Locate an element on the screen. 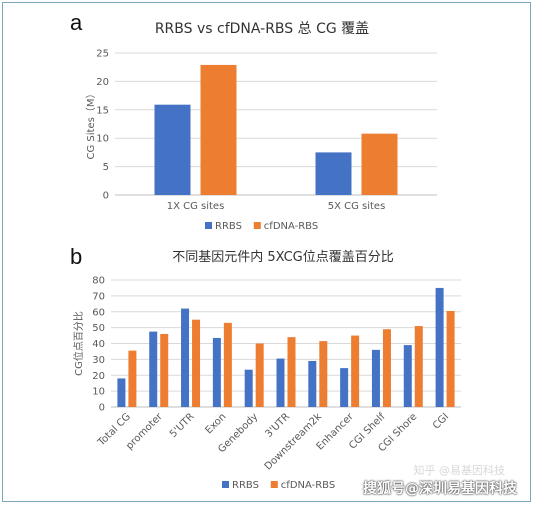 Image resolution: width=535 pixels, height=506 pixels. y-tick-label: 30 is located at coordinates (98, 360).